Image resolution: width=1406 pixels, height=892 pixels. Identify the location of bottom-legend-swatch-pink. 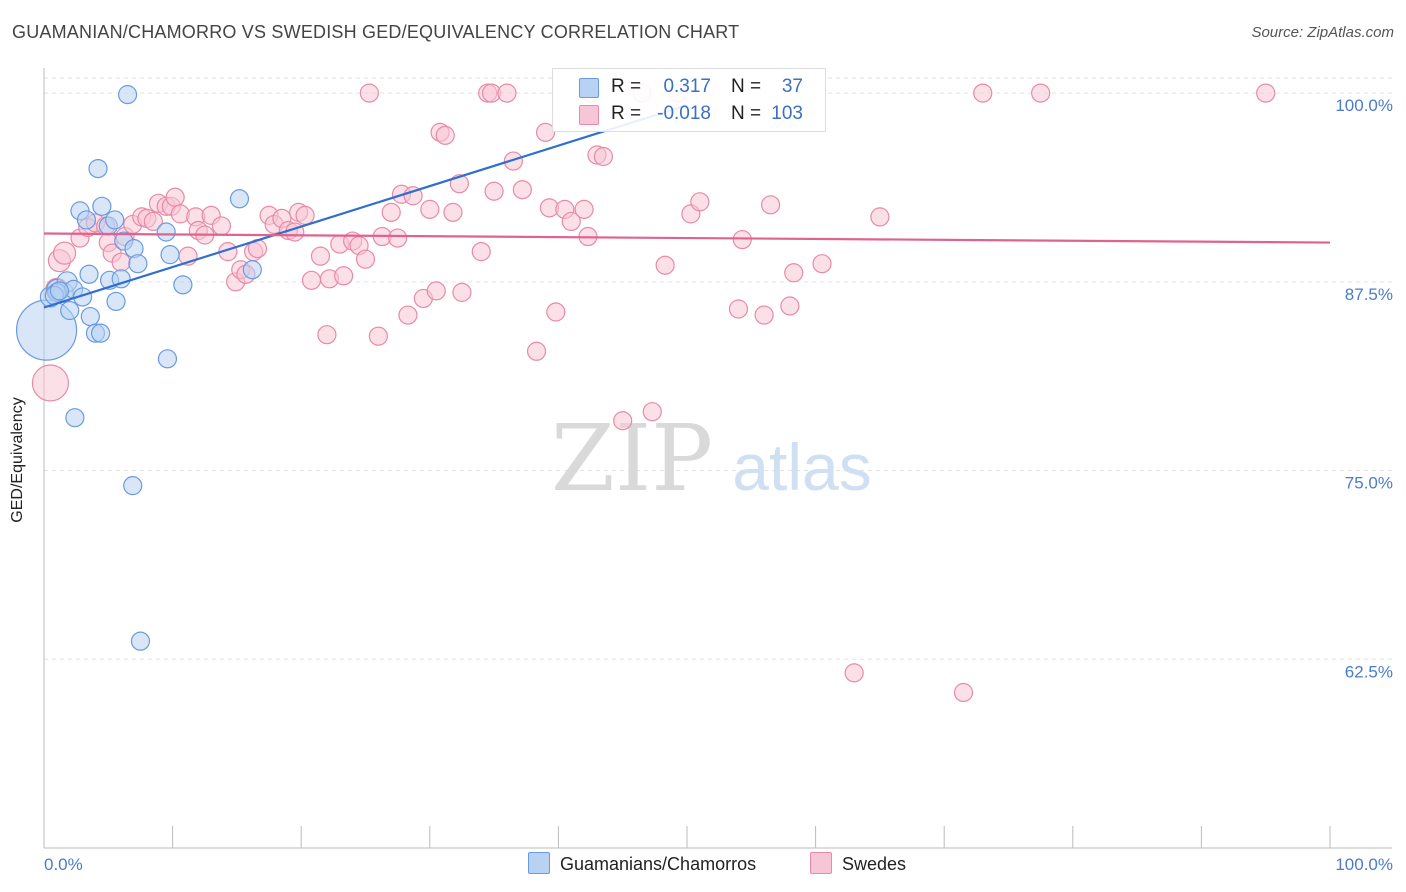
(821, 863).